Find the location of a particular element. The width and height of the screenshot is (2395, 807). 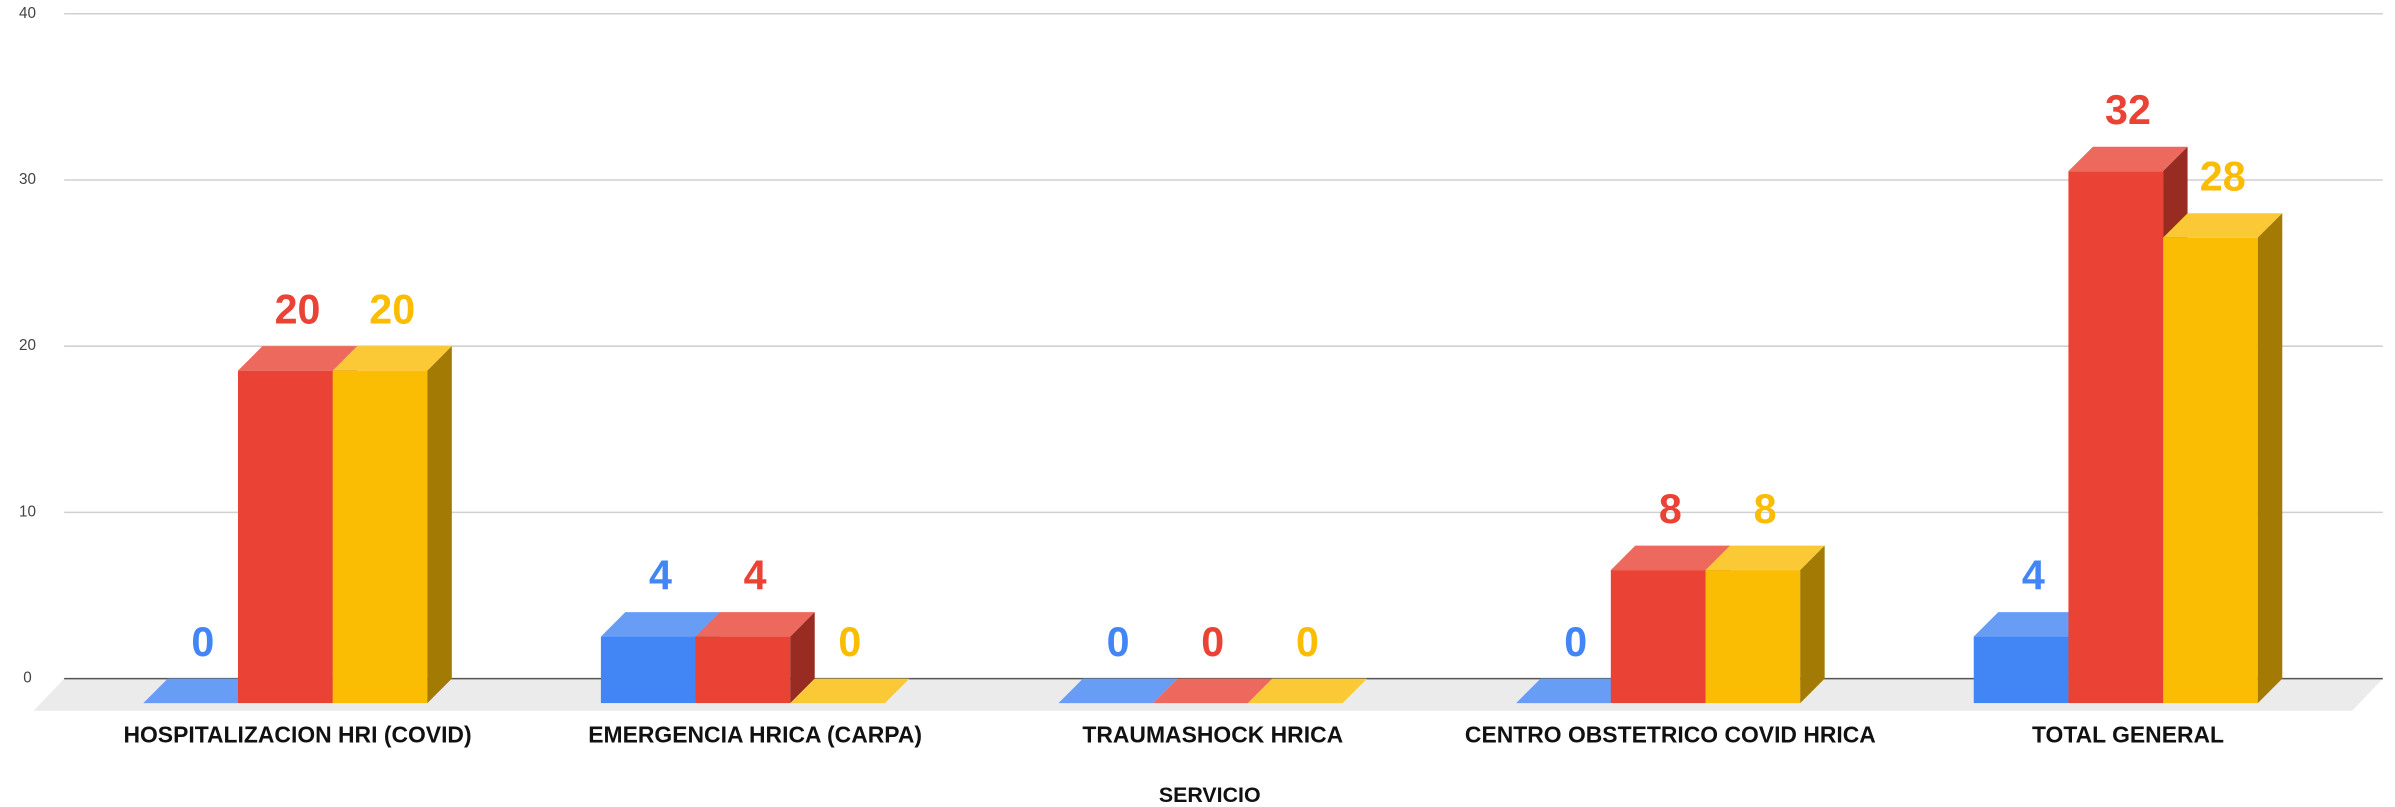

y-tick-label: 20 is located at coordinates (27, 345).